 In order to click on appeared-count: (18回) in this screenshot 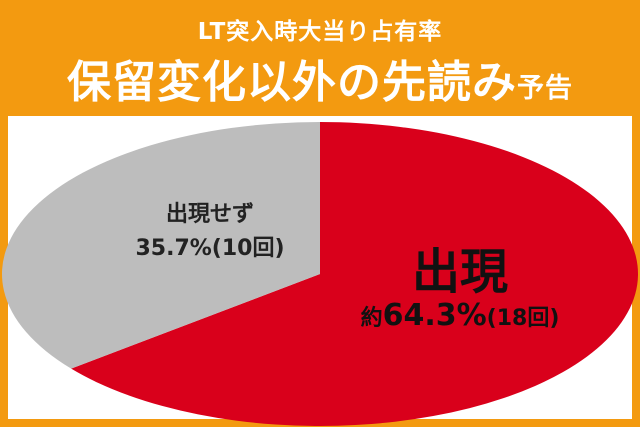, I will do `click(523, 318)`.